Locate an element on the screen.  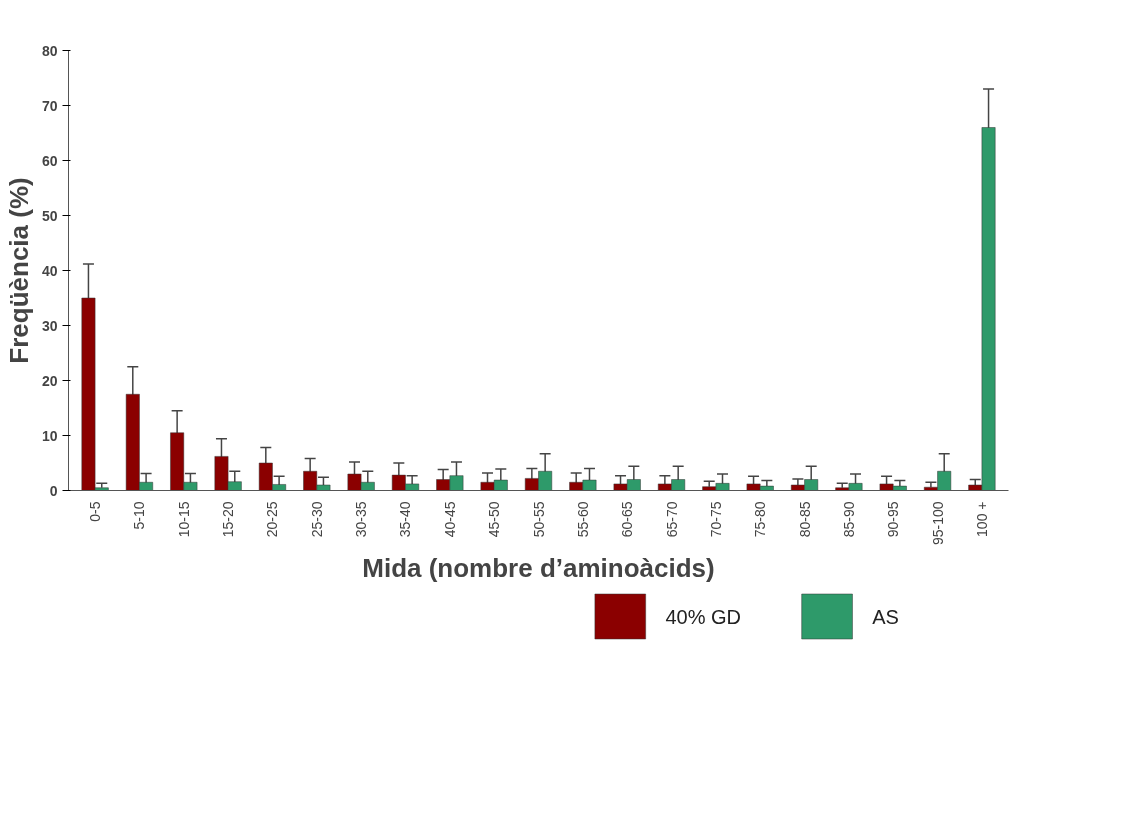
x-tick-label: 90-95 is located at coordinates (893, 519).